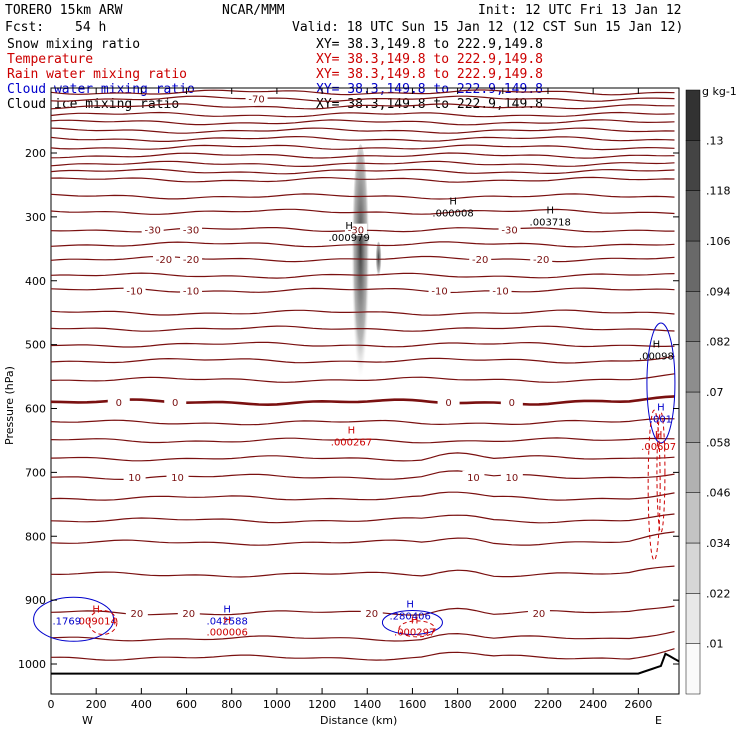 This screenshot has height=740, width=740. Describe the element at coordinates (35, 536) in the screenshot. I see `y-tick-label: 800` at that location.